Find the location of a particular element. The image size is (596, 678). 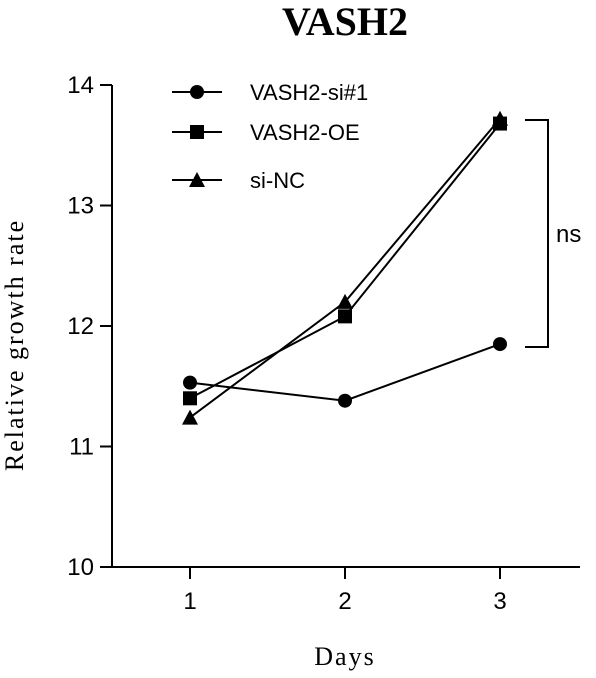

significance-bracket: ns is located at coordinates (553, 233).